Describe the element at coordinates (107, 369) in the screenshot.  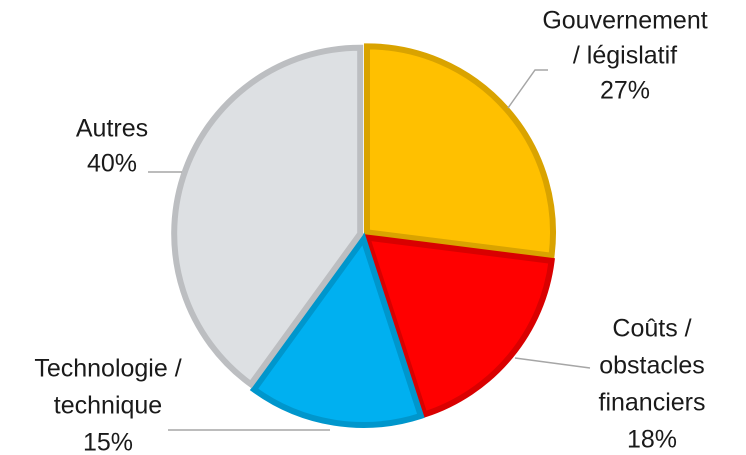
I see `slice-label: Technologie /` at that location.